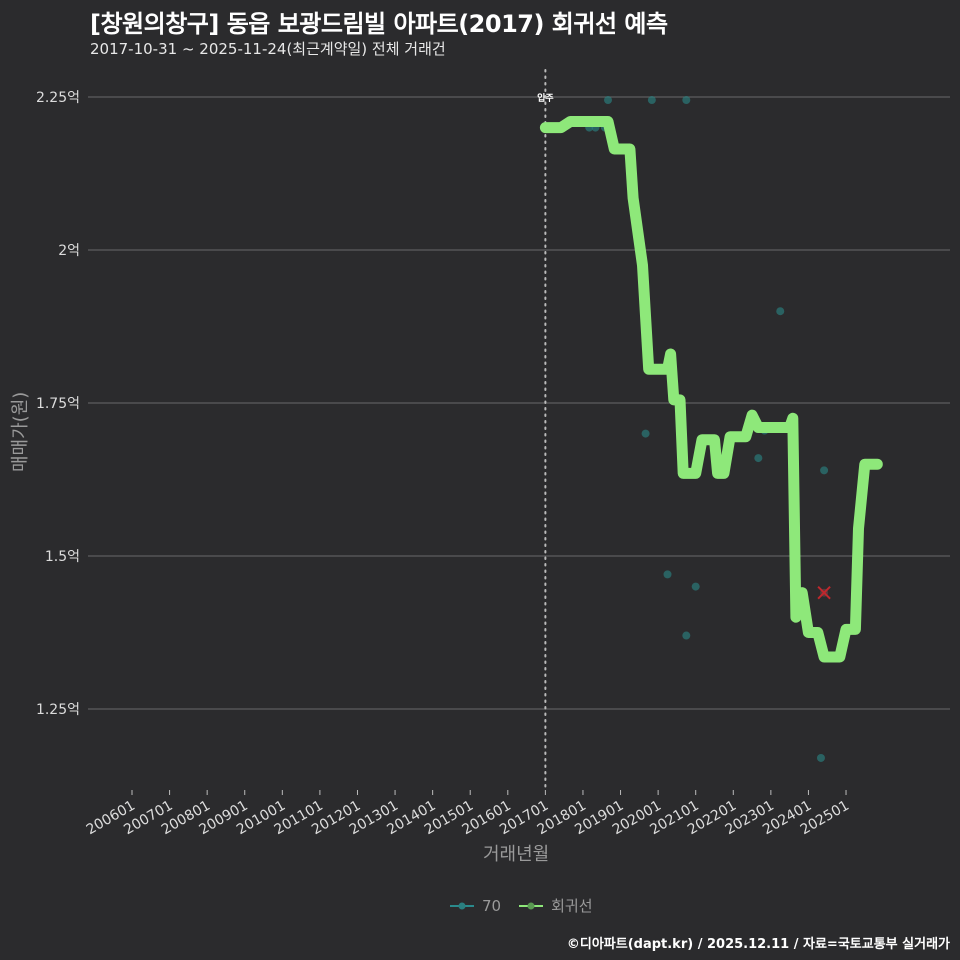 The height and width of the screenshot is (960, 960). What do you see at coordinates (516, 854) in the screenshot?
I see `x-axis-label: 거래년월` at bounding box center [516, 854].